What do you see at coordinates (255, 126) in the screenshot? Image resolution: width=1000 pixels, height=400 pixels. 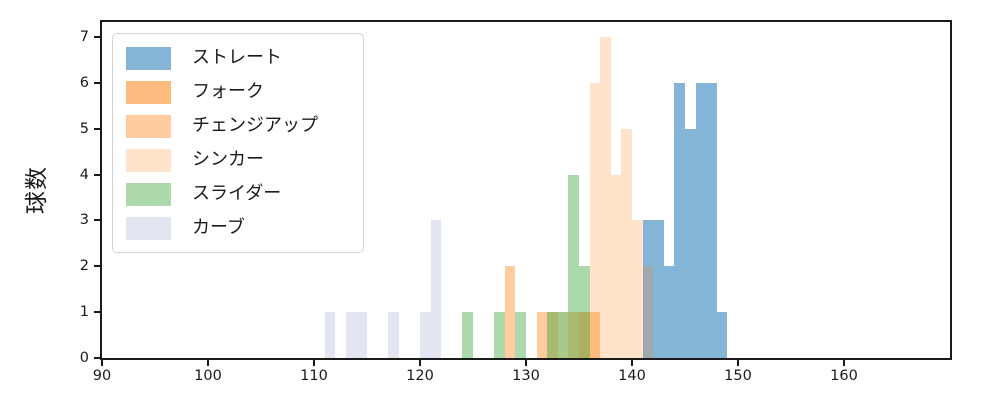 I see `legend-item-label: チェンジアップ` at bounding box center [255, 126].